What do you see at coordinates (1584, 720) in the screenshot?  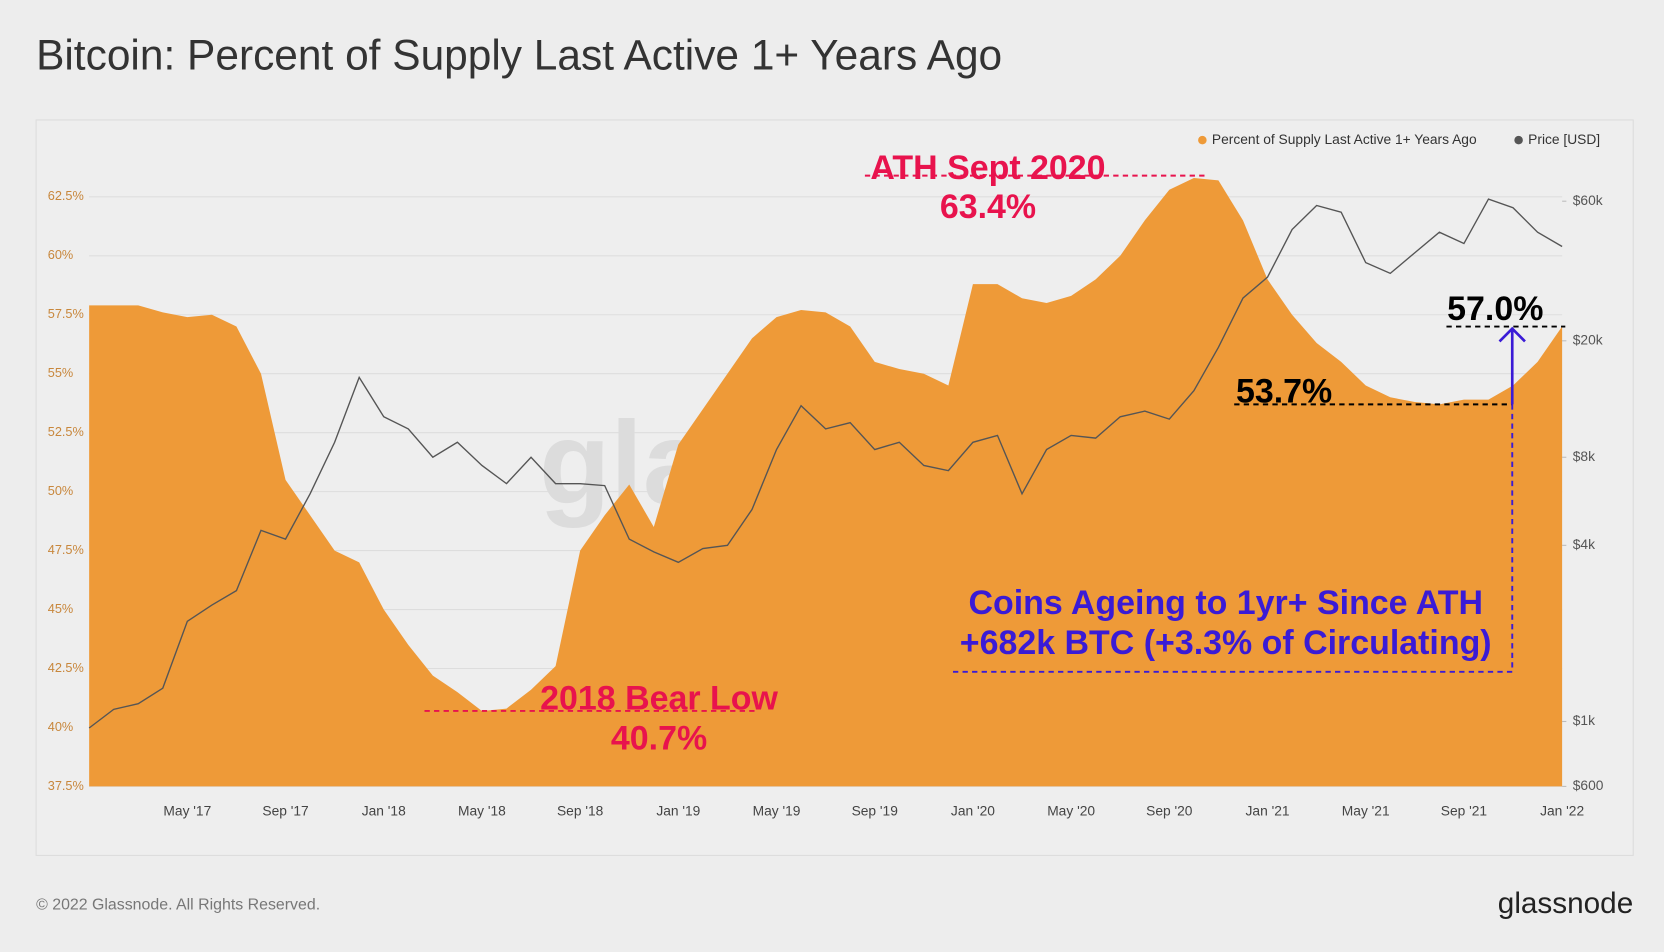 I see `y2-tick-label: $1k` at bounding box center [1584, 720].